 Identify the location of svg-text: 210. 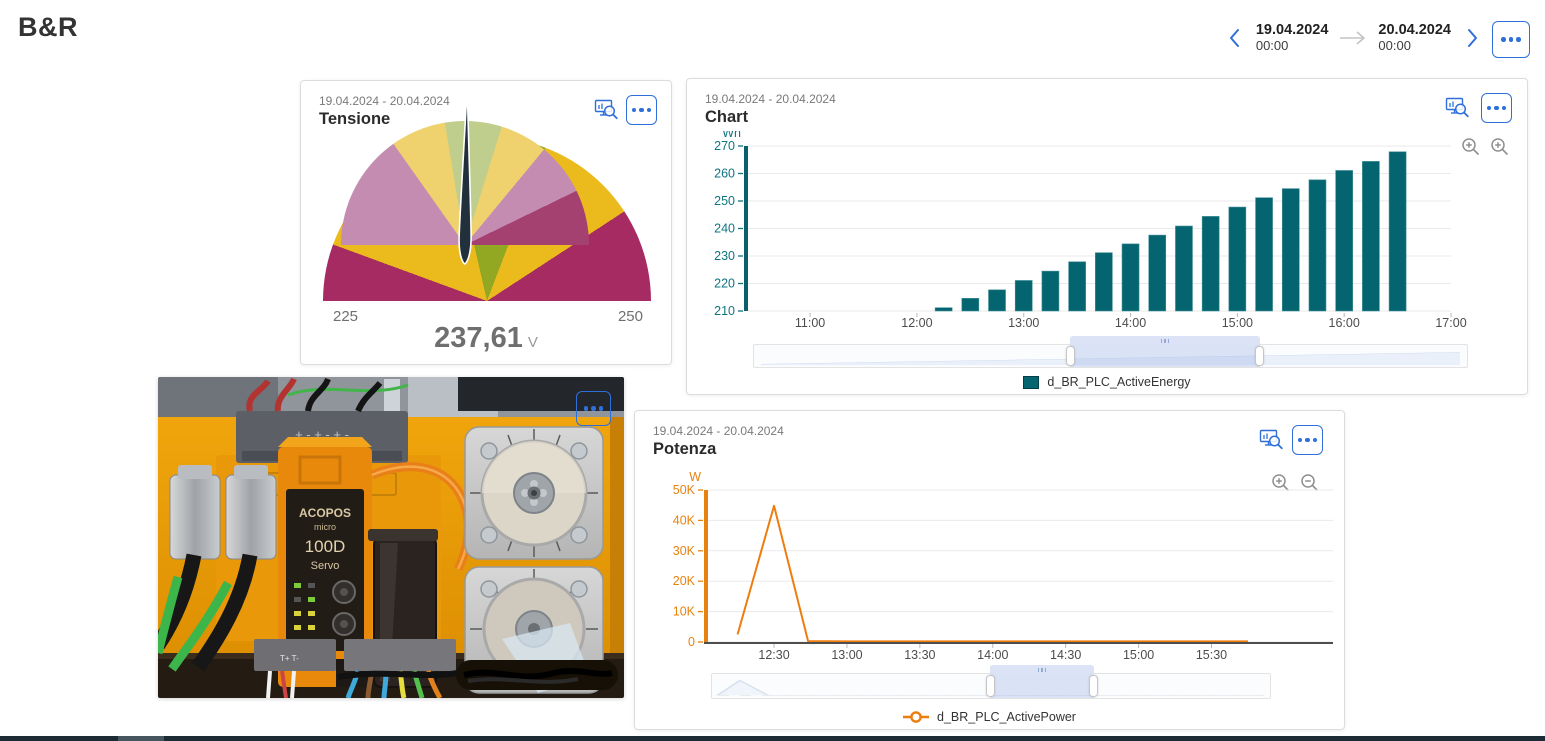
(724, 311).